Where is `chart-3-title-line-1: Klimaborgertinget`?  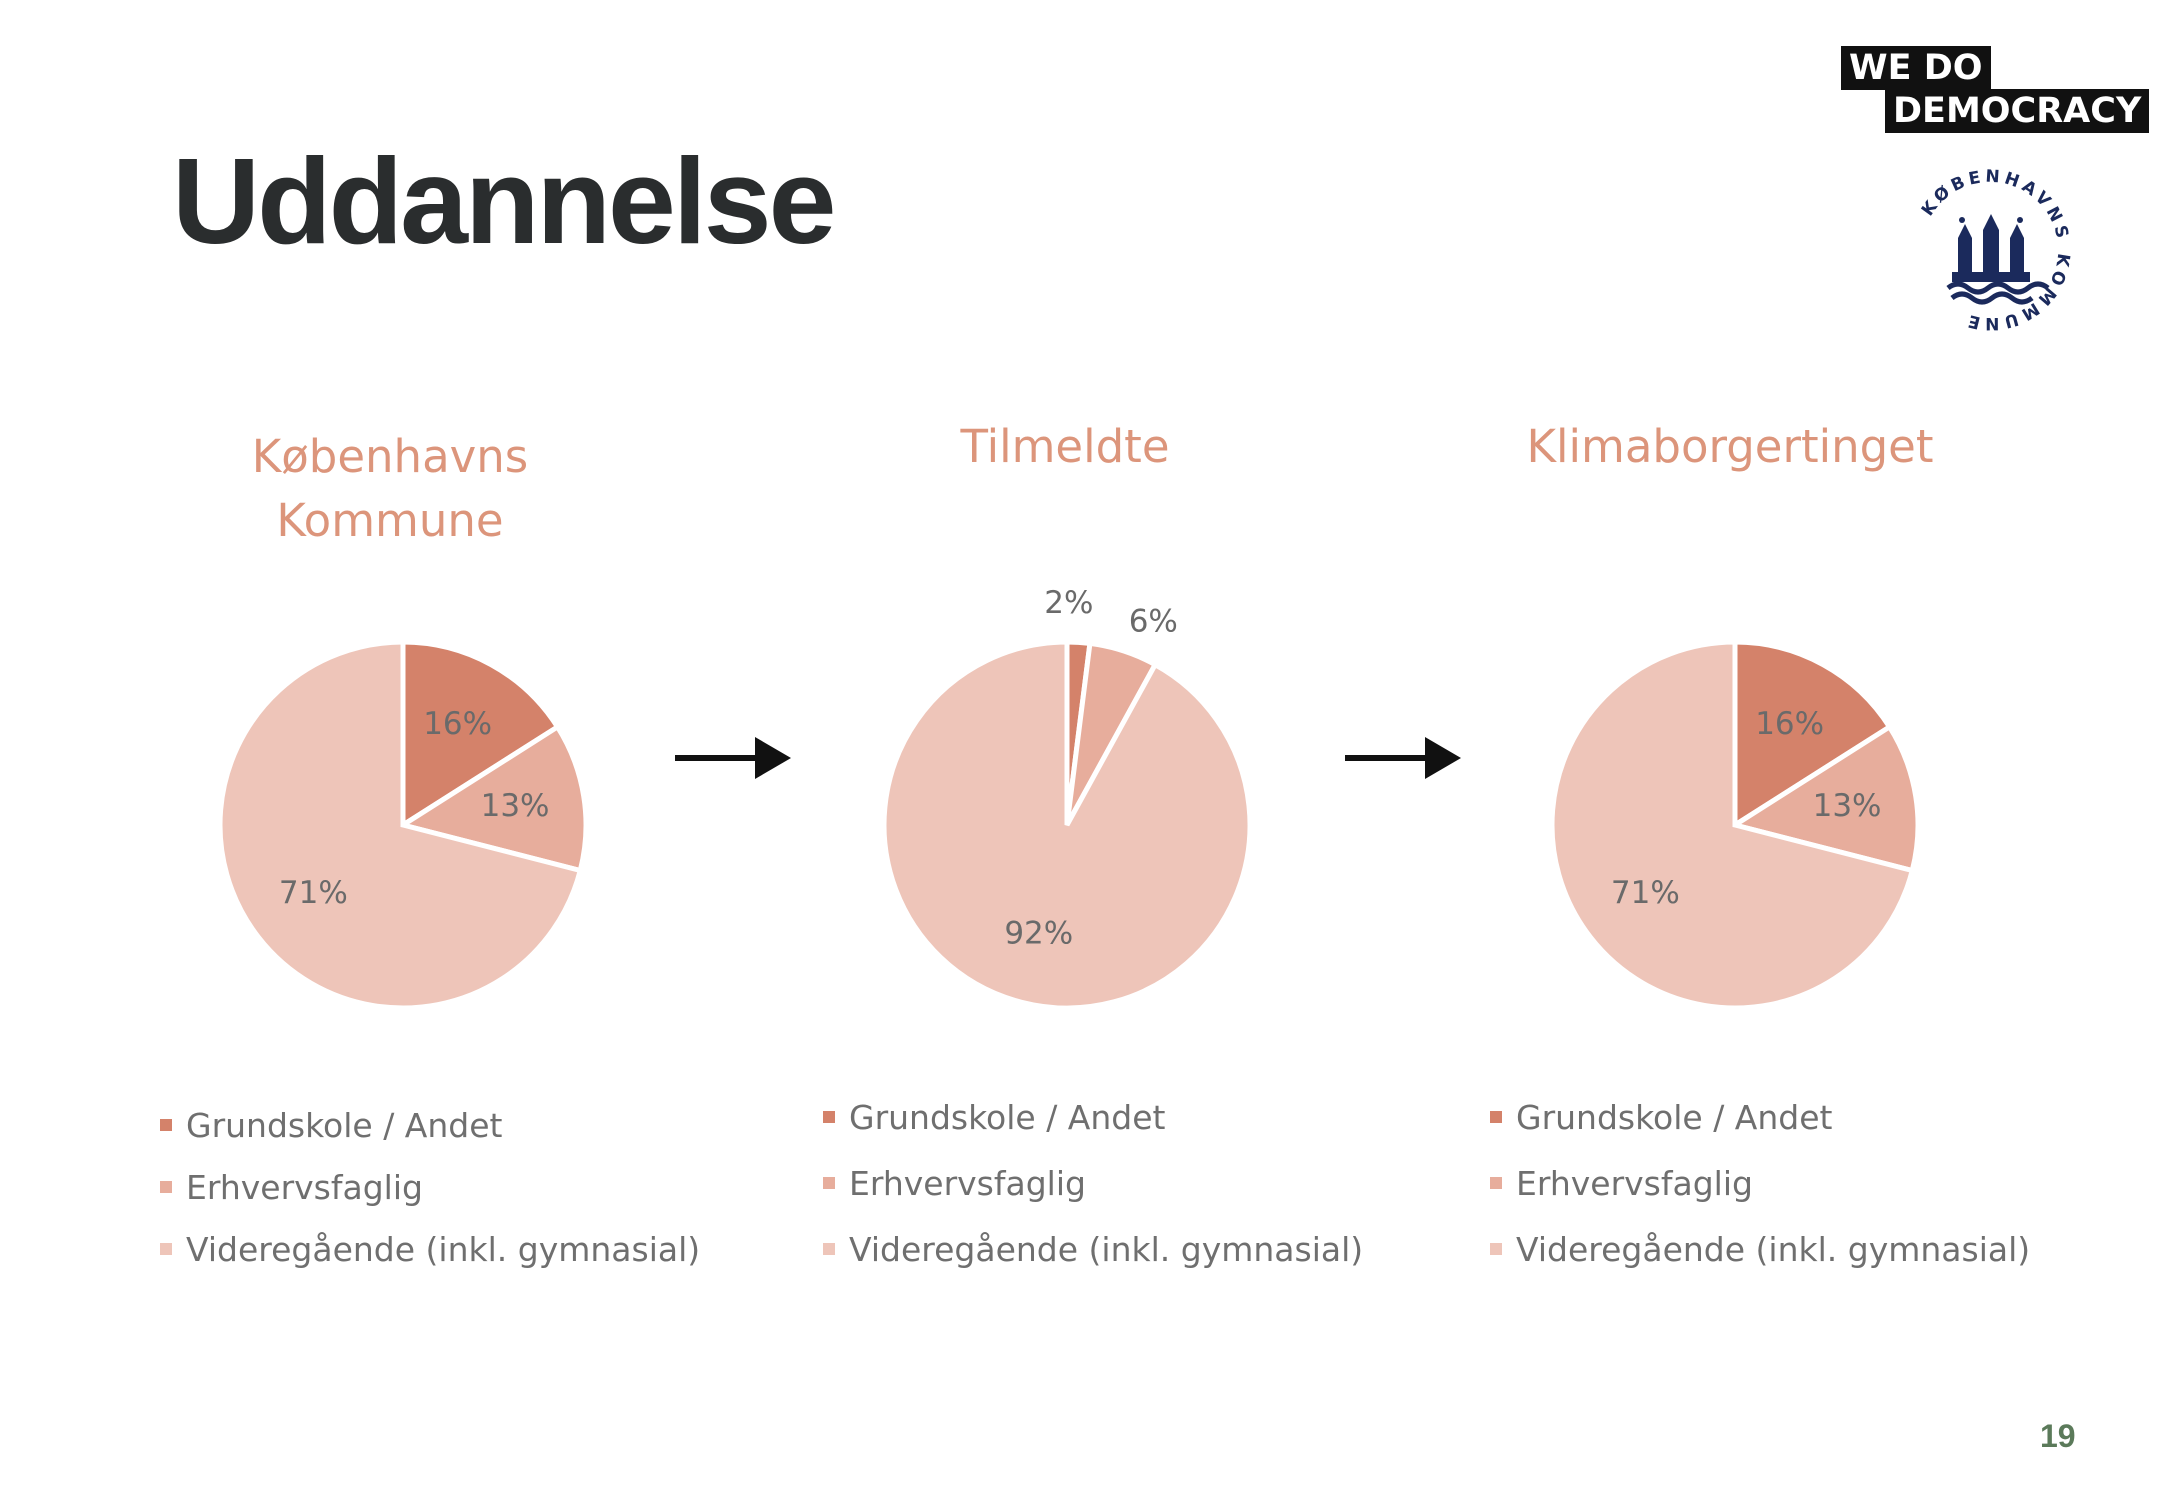
chart-3-title-line-1: Klimaborgertinget is located at coordinates (1730, 446).